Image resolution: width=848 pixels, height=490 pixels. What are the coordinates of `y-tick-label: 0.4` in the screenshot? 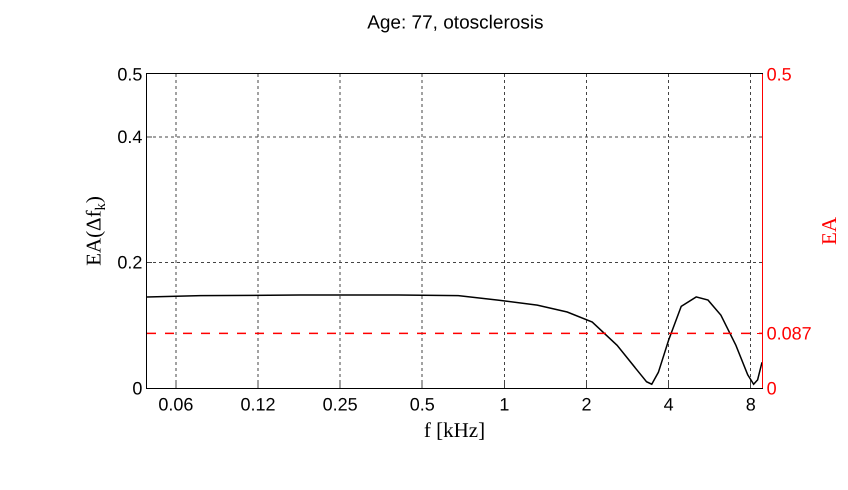 It's located at (129, 137).